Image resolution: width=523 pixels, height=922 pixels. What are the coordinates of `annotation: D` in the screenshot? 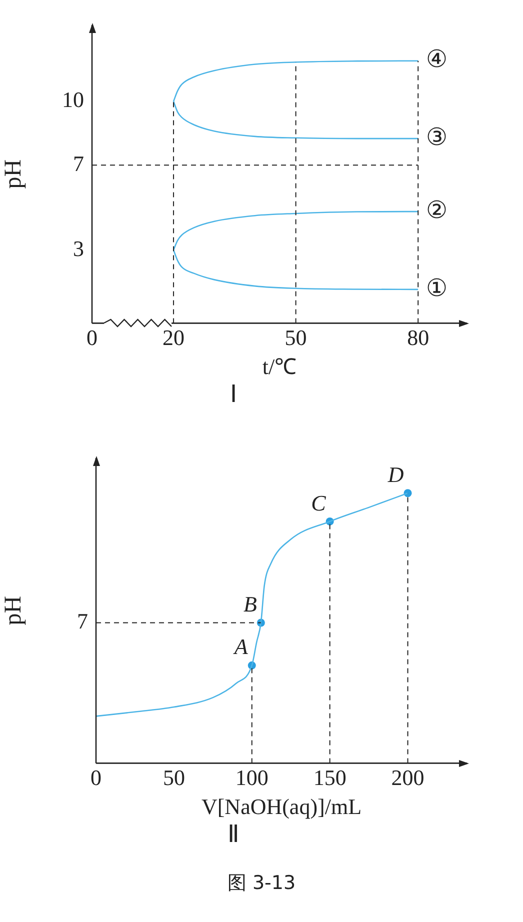 It's located at (395, 474).